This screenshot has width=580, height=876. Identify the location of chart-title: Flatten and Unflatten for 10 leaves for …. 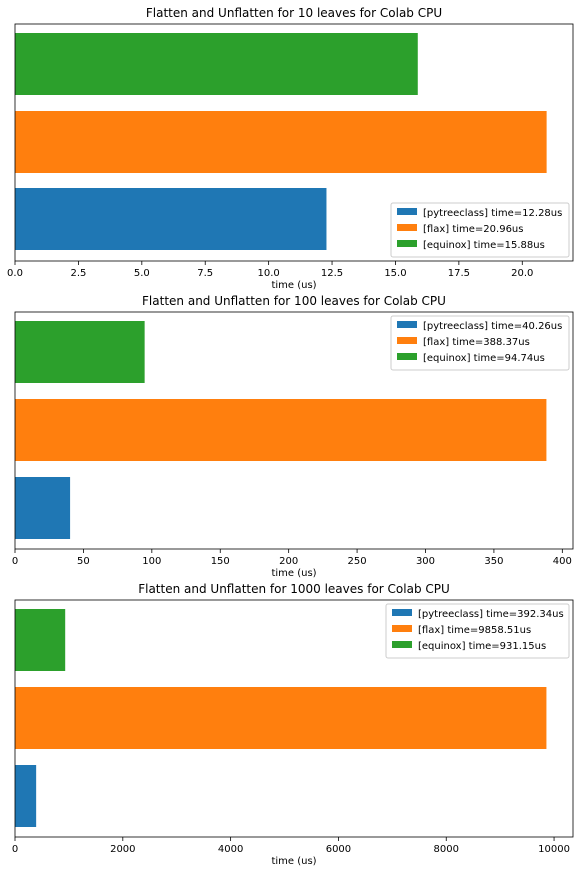
(294, 13).